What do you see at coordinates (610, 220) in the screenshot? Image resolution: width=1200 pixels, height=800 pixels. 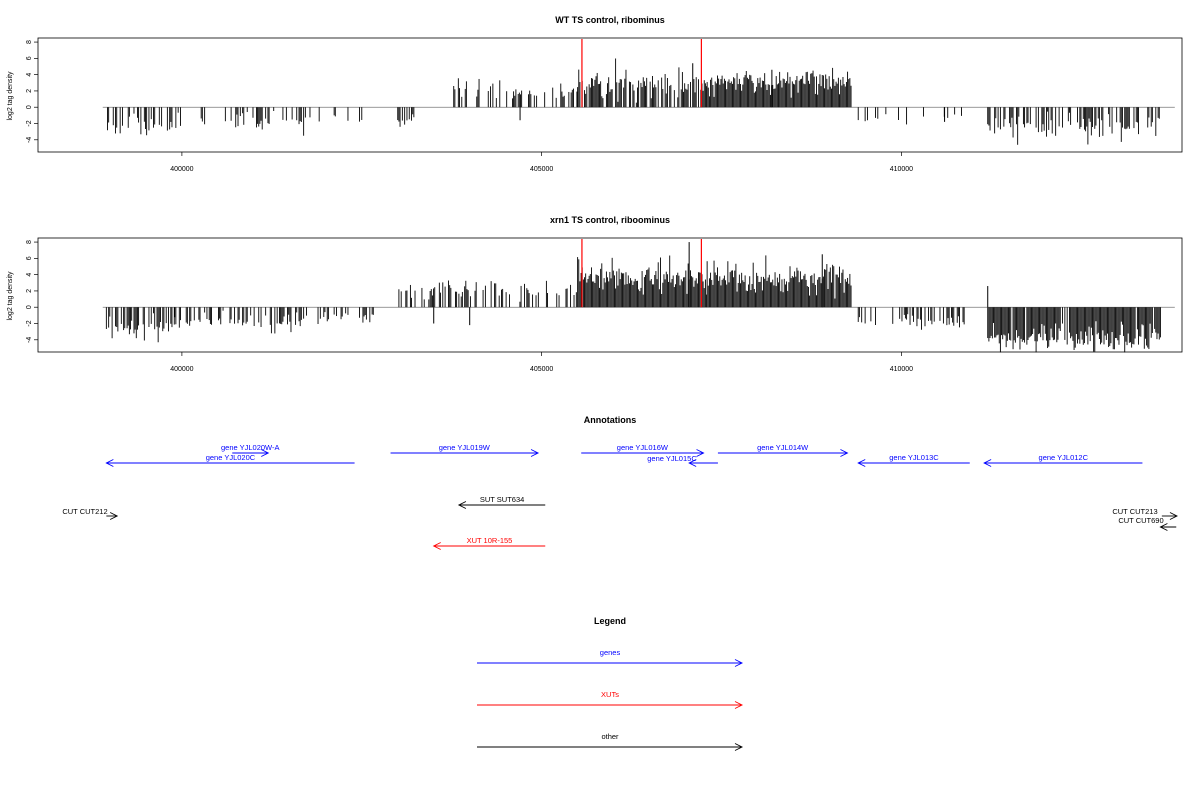 I see `panel-title: xrn1 TS control, riboominus` at bounding box center [610, 220].